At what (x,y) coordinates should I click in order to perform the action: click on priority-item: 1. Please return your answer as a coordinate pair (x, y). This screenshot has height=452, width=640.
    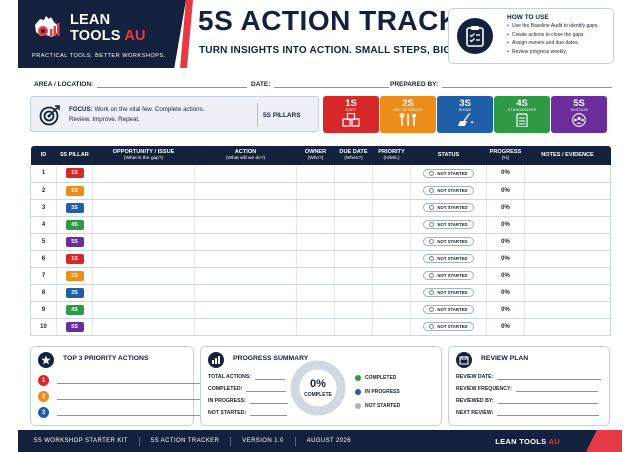
    Looking at the image, I should click on (126, 380).